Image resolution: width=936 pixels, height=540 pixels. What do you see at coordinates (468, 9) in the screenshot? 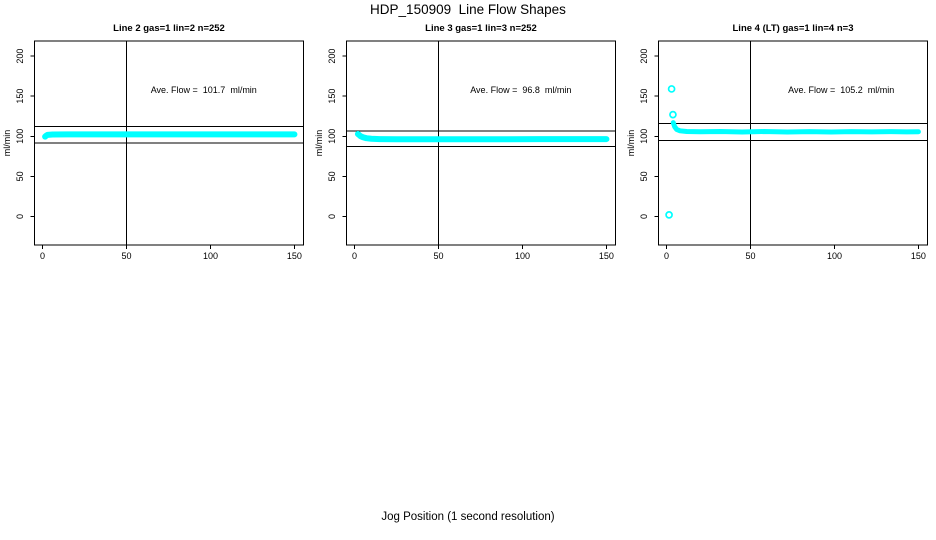
I see `figure-title: HDP_150909 Line Flow Shapes` at bounding box center [468, 9].